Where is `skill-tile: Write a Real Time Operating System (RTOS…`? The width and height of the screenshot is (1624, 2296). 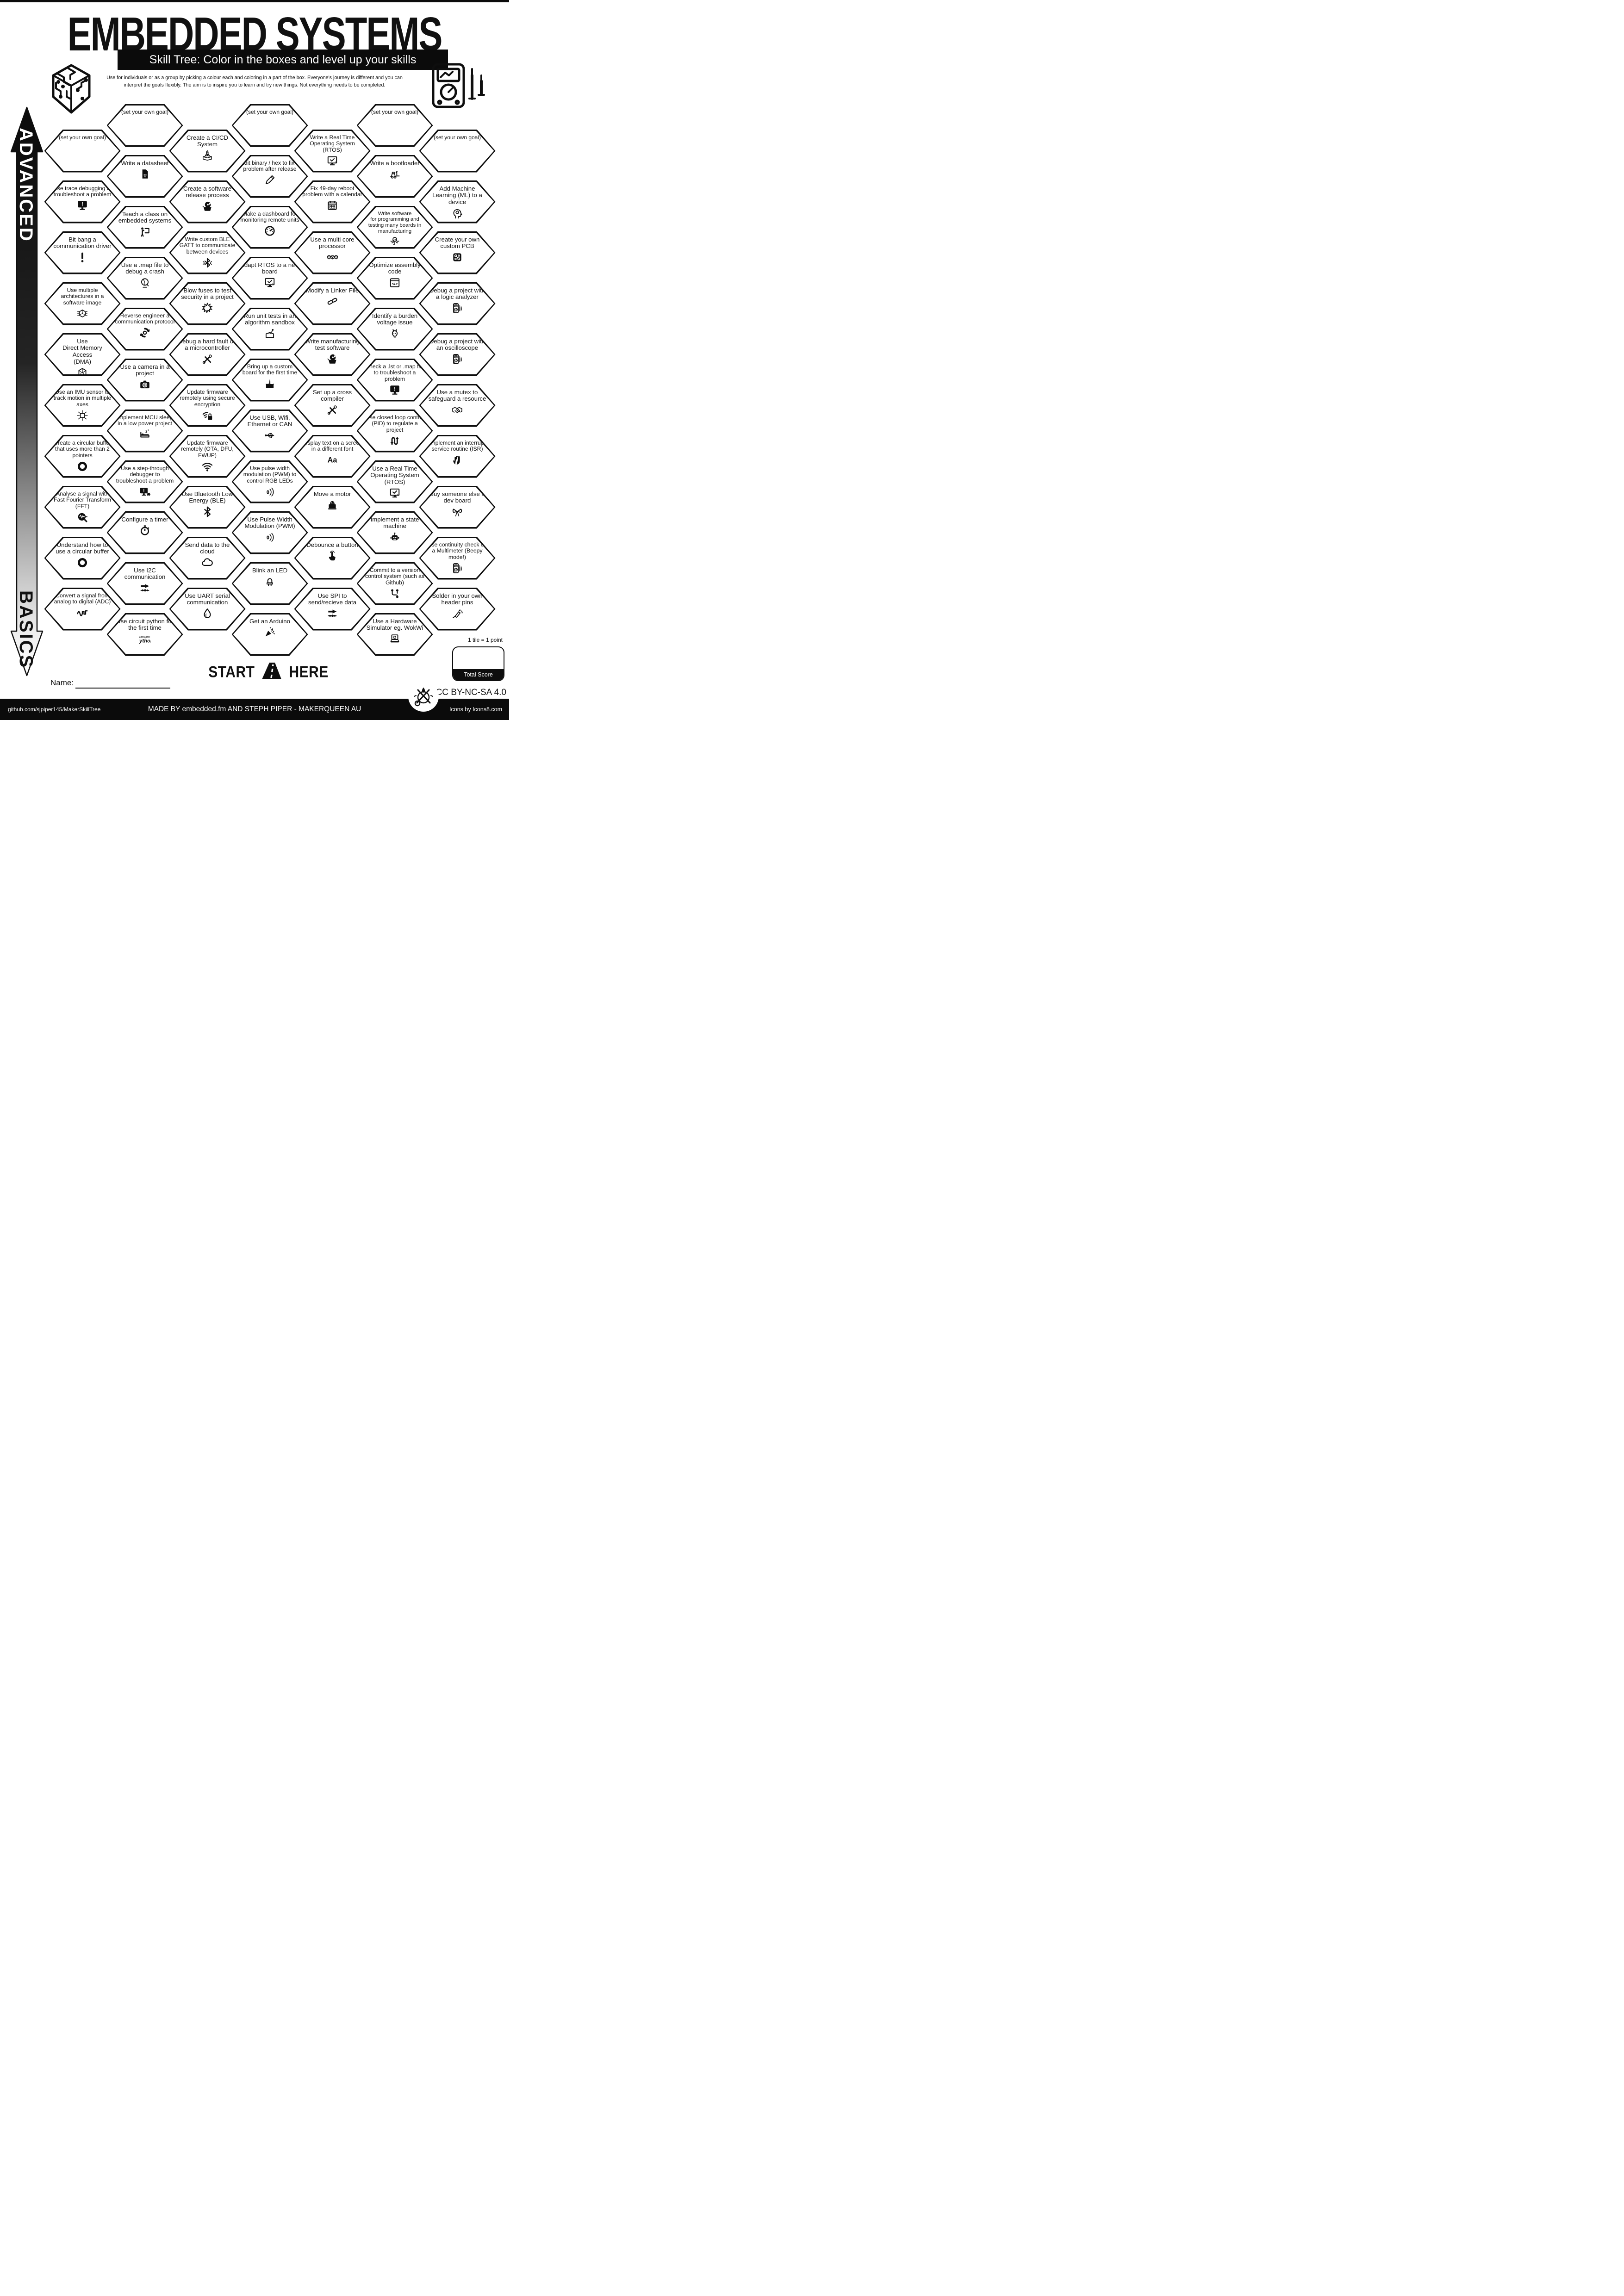
skill-tile: Write a Real Time Operating System (RTOS… is located at coordinates (332, 151).